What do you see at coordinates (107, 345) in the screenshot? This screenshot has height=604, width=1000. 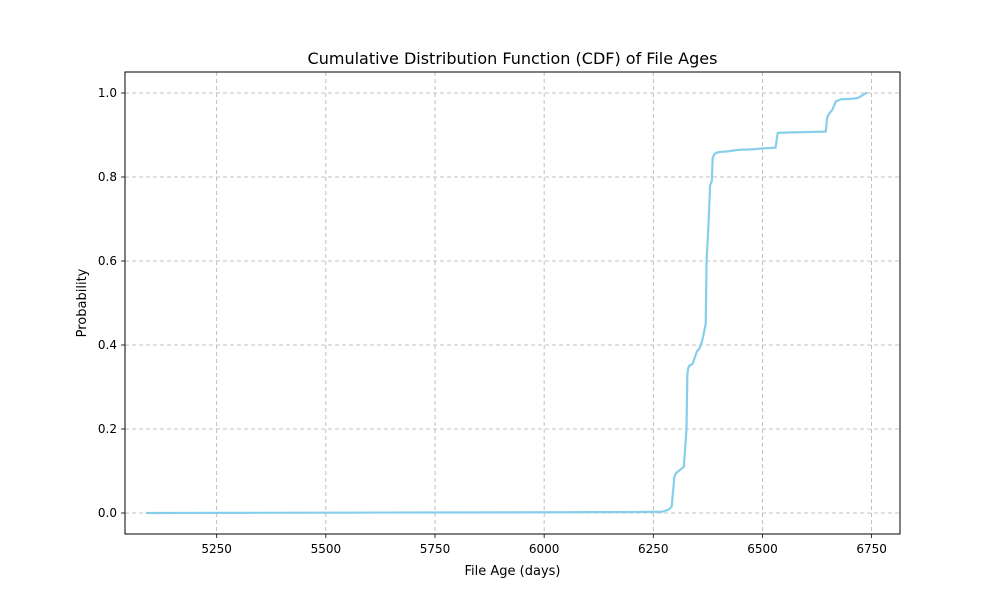 I see `y-tick-label: 0.4` at bounding box center [107, 345].